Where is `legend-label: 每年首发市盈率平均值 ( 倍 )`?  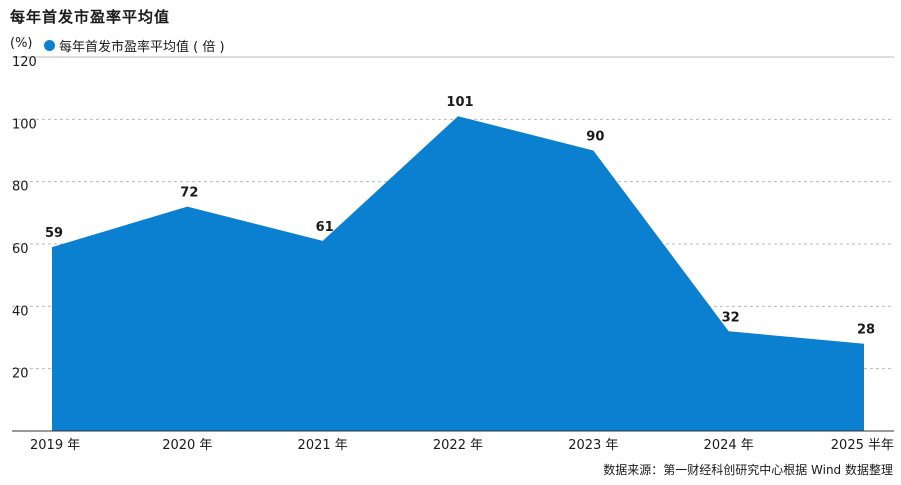 legend-label: 每年首发市盈率平均值 ( 倍 ) is located at coordinates (142, 47).